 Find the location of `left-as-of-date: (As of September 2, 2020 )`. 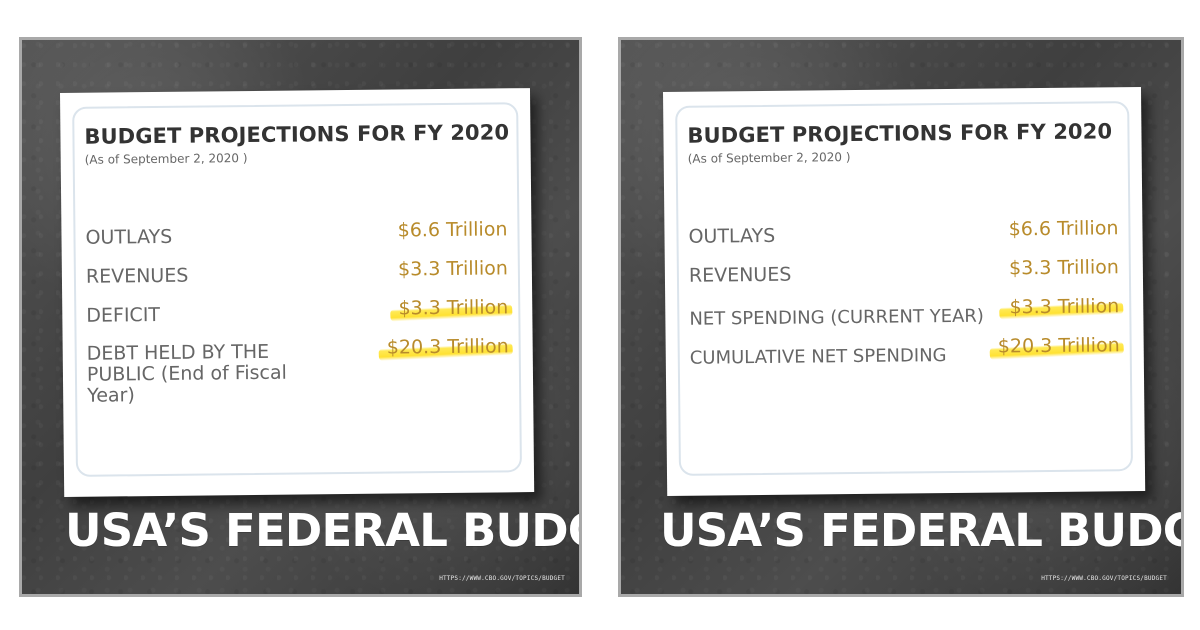

left-as-of-date: (As of September 2, 2020 ) is located at coordinates (166, 159).